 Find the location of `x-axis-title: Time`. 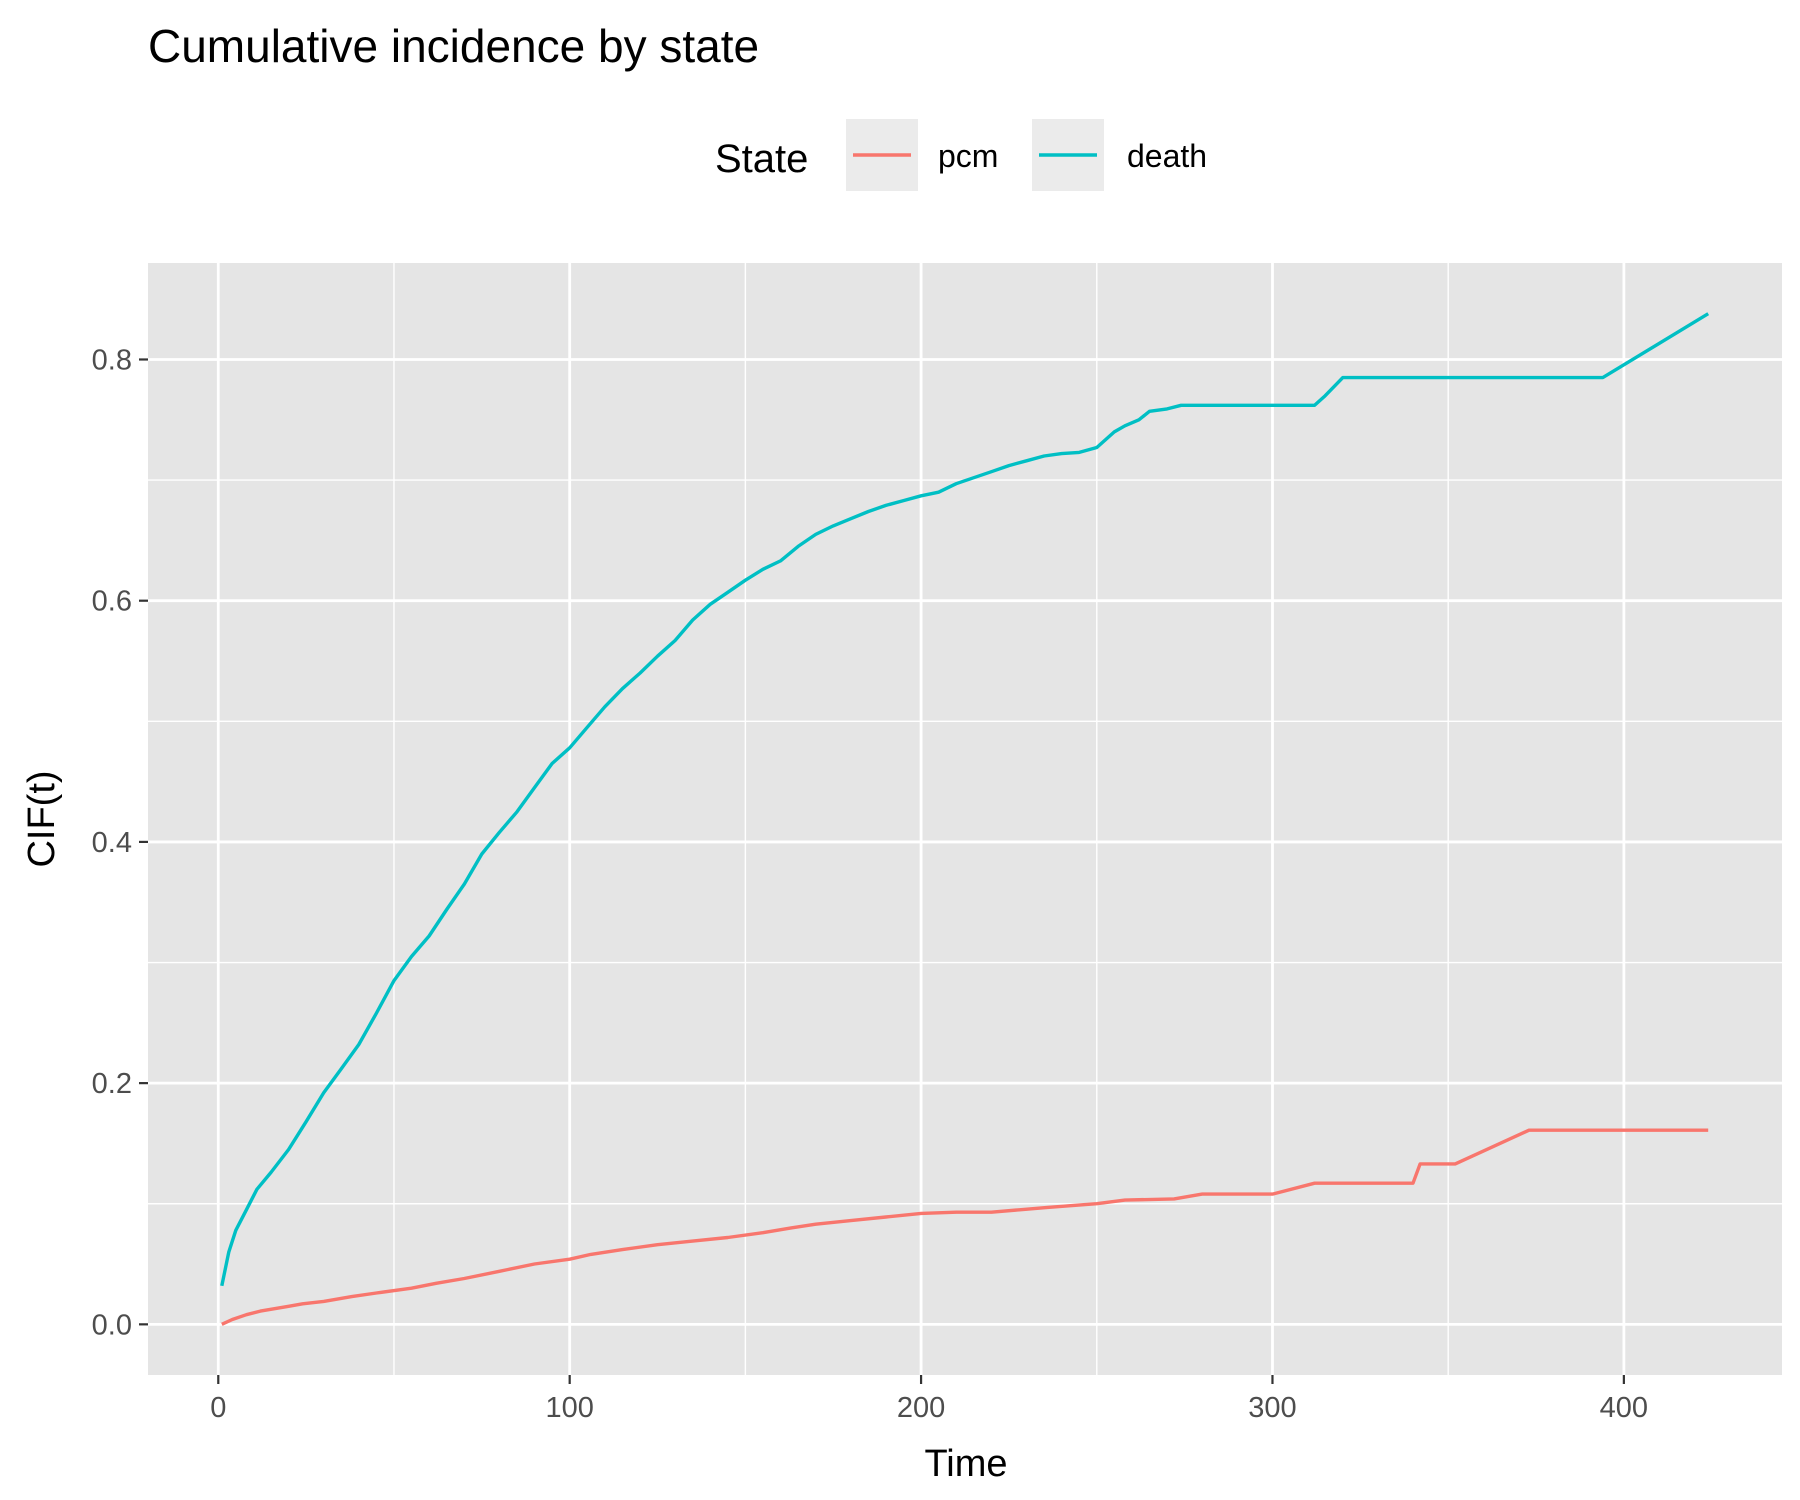

x-axis-title: Time is located at coordinates (965, 1464).